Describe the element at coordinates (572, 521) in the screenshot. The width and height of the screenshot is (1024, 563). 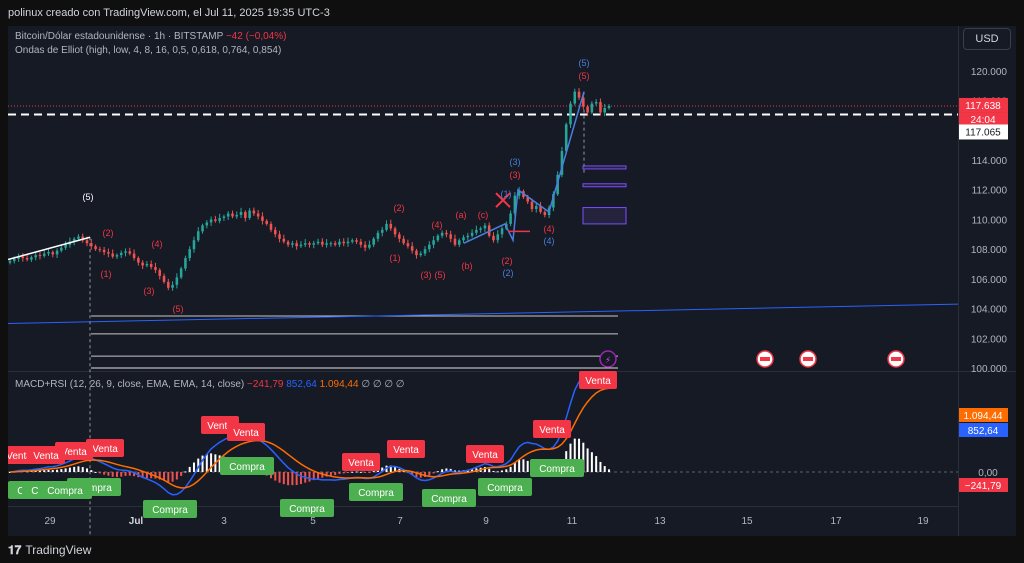
I see `time-axis-label: 11` at that location.